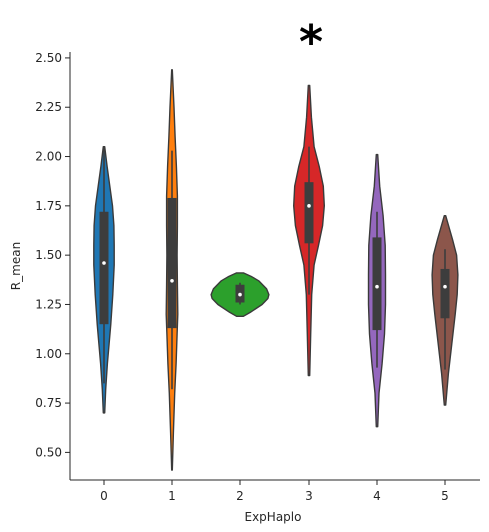 This screenshot has height=532, width=489. Describe the element at coordinates (273, 517) in the screenshot. I see `x-axis-label: ExpHaplo` at that location.